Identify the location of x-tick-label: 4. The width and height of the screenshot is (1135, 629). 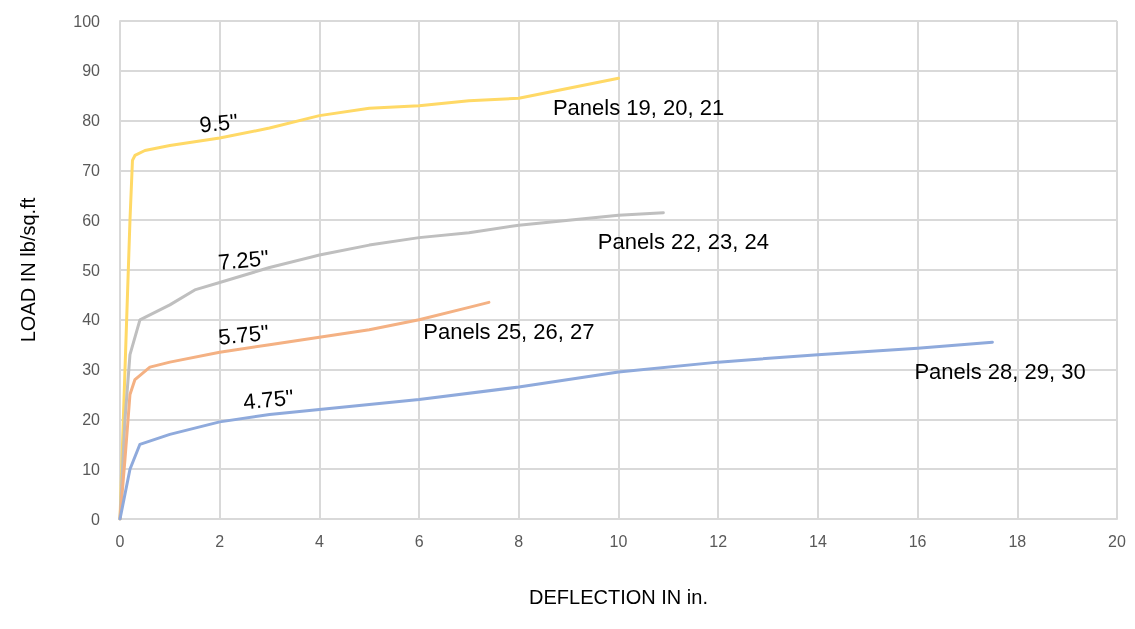
(319, 541).